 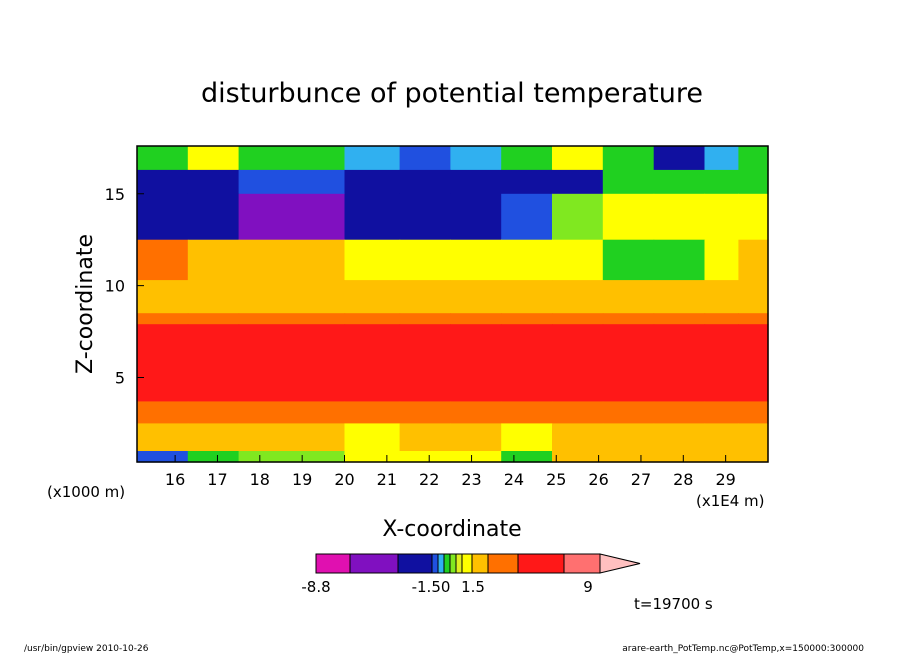 I want to click on x-tick-label: 28, so click(x=683, y=479).